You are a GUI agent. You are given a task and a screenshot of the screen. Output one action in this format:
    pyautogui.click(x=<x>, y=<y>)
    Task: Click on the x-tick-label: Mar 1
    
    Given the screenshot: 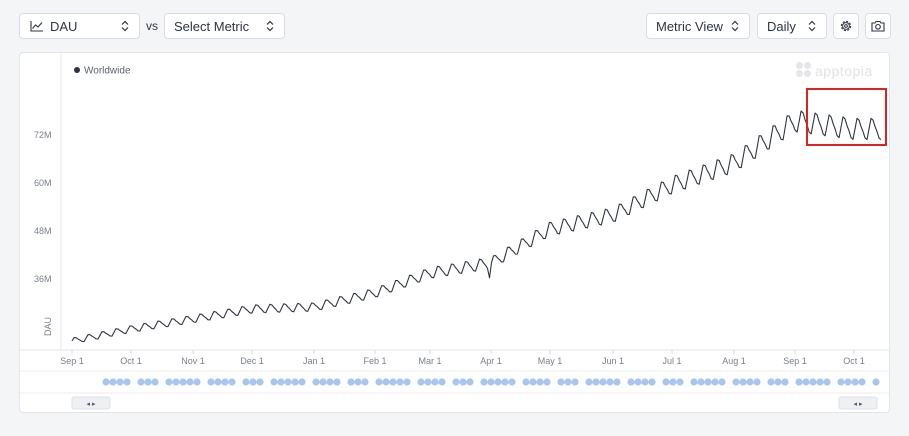 What is the action you would take?
    pyautogui.click(x=429, y=361)
    